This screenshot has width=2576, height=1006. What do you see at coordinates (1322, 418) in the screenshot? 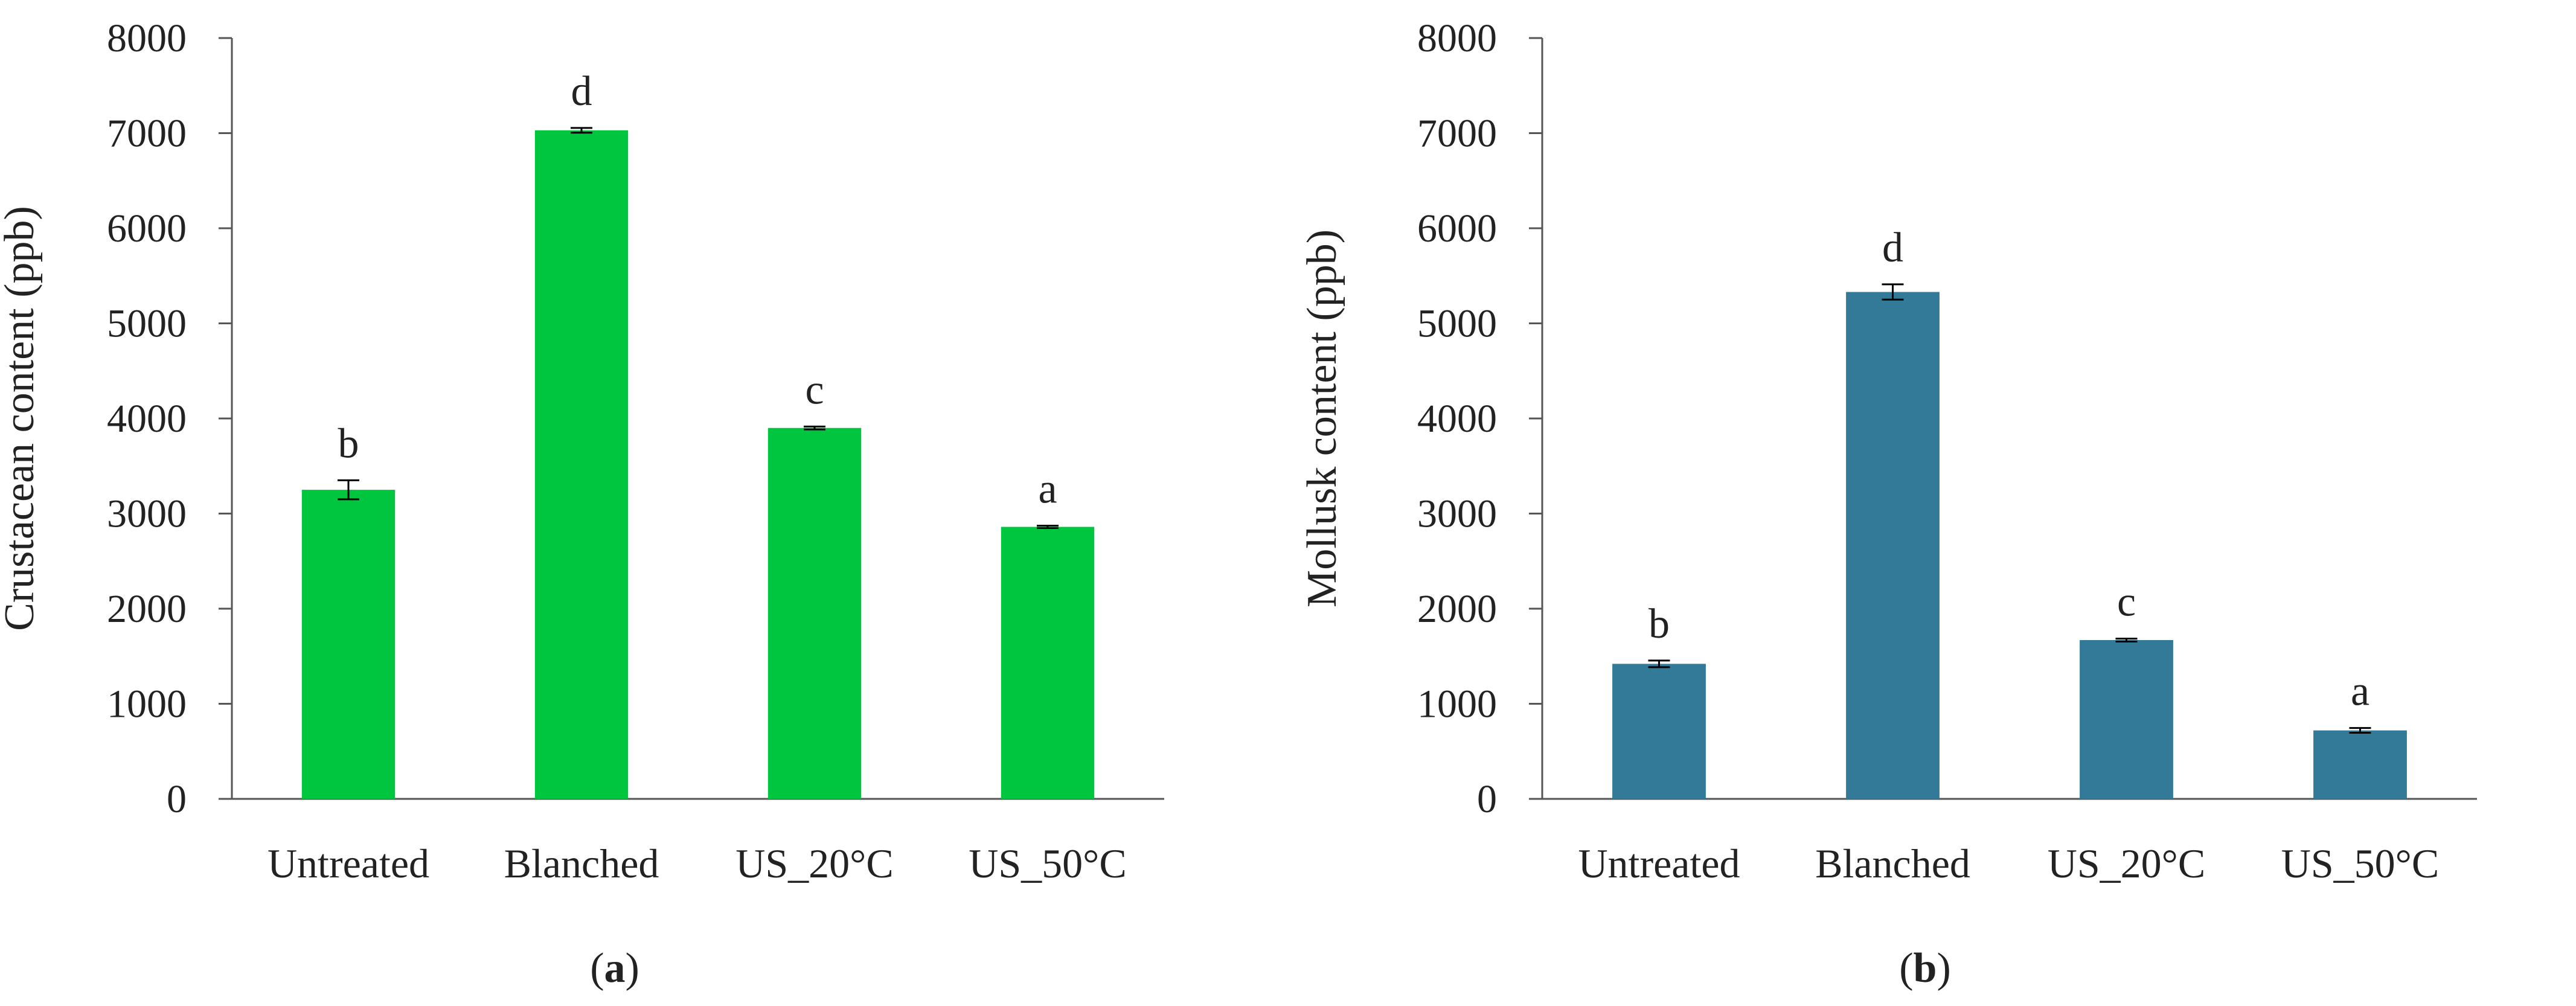
I see `y-axis-title: Mollusk content (ppb)` at bounding box center [1322, 418].